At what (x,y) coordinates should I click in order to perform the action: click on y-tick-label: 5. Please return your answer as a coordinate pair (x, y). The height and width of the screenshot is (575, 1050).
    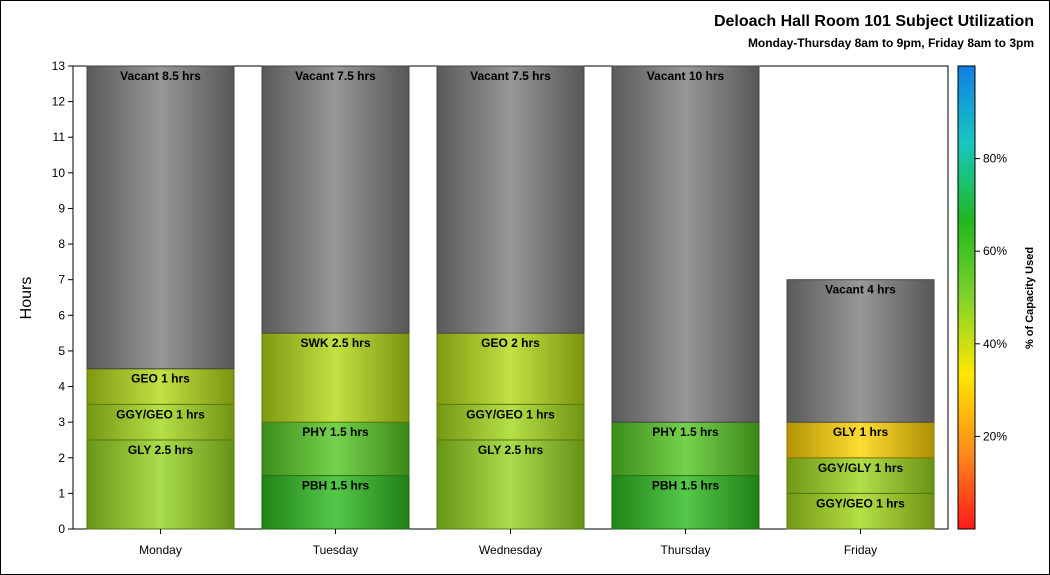
    Looking at the image, I should click on (61, 351).